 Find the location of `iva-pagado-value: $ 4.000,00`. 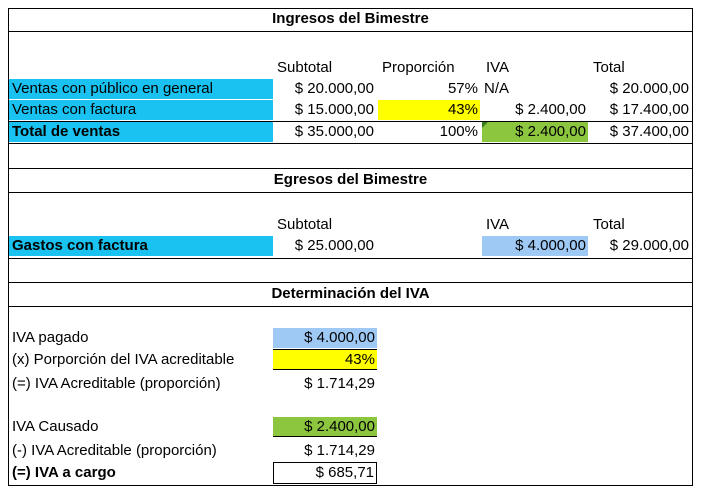

iva-pagado-value: $ 4.000,00 is located at coordinates (325, 338).